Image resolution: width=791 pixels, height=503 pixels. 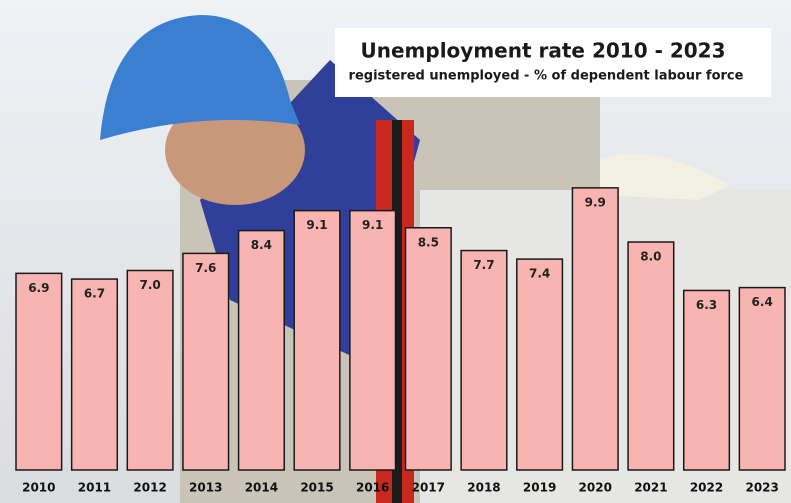 I want to click on chart-title: Unemployment rate 2010 - 2023, so click(x=543, y=51).